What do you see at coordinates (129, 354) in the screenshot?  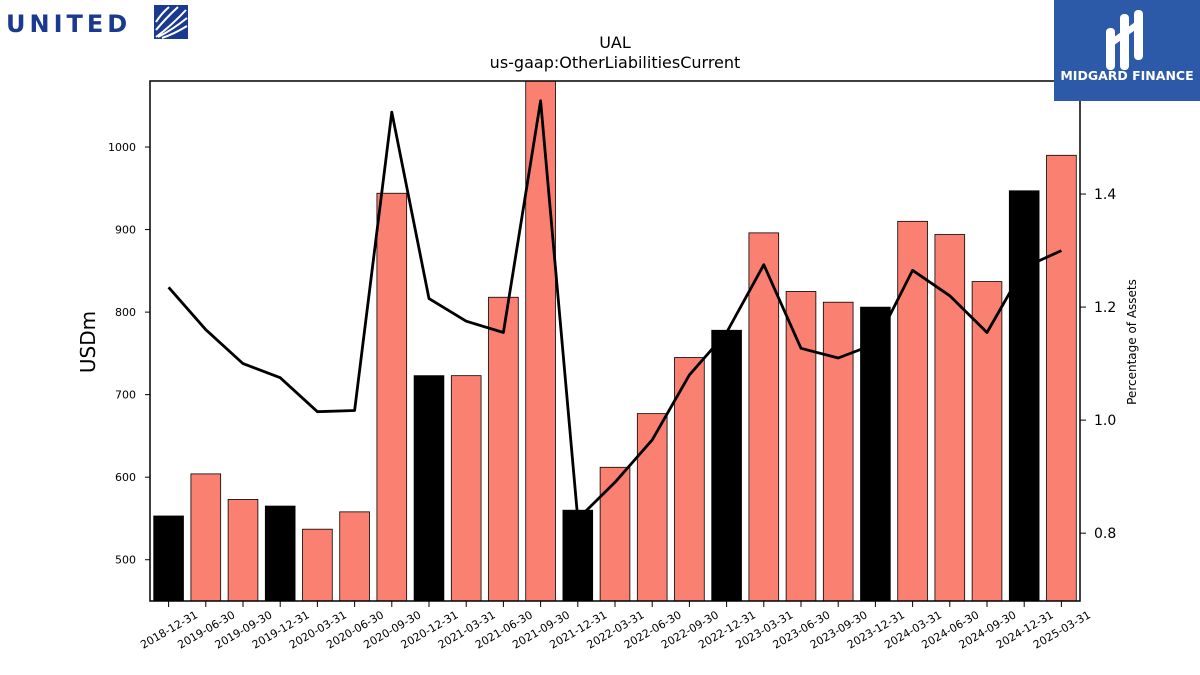 I see `y-axis-left: 500 600 700 800 900 1000` at bounding box center [129, 354].